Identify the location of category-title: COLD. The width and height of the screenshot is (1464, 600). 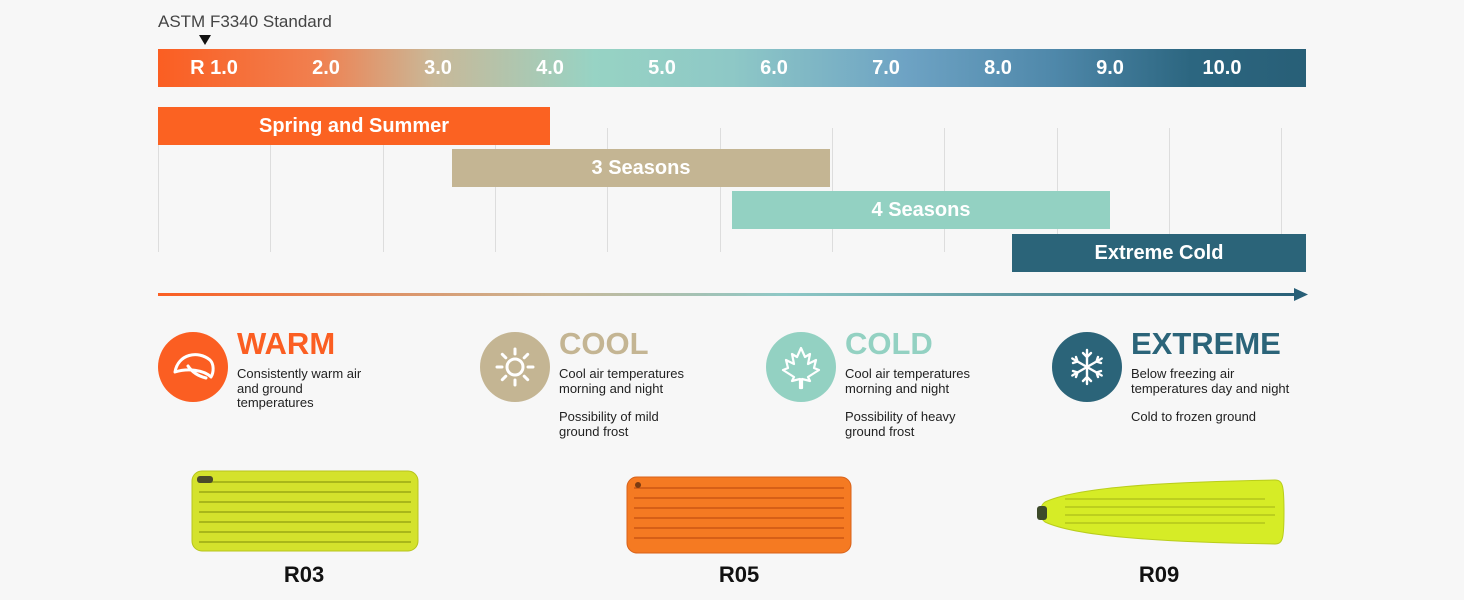
(889, 343).